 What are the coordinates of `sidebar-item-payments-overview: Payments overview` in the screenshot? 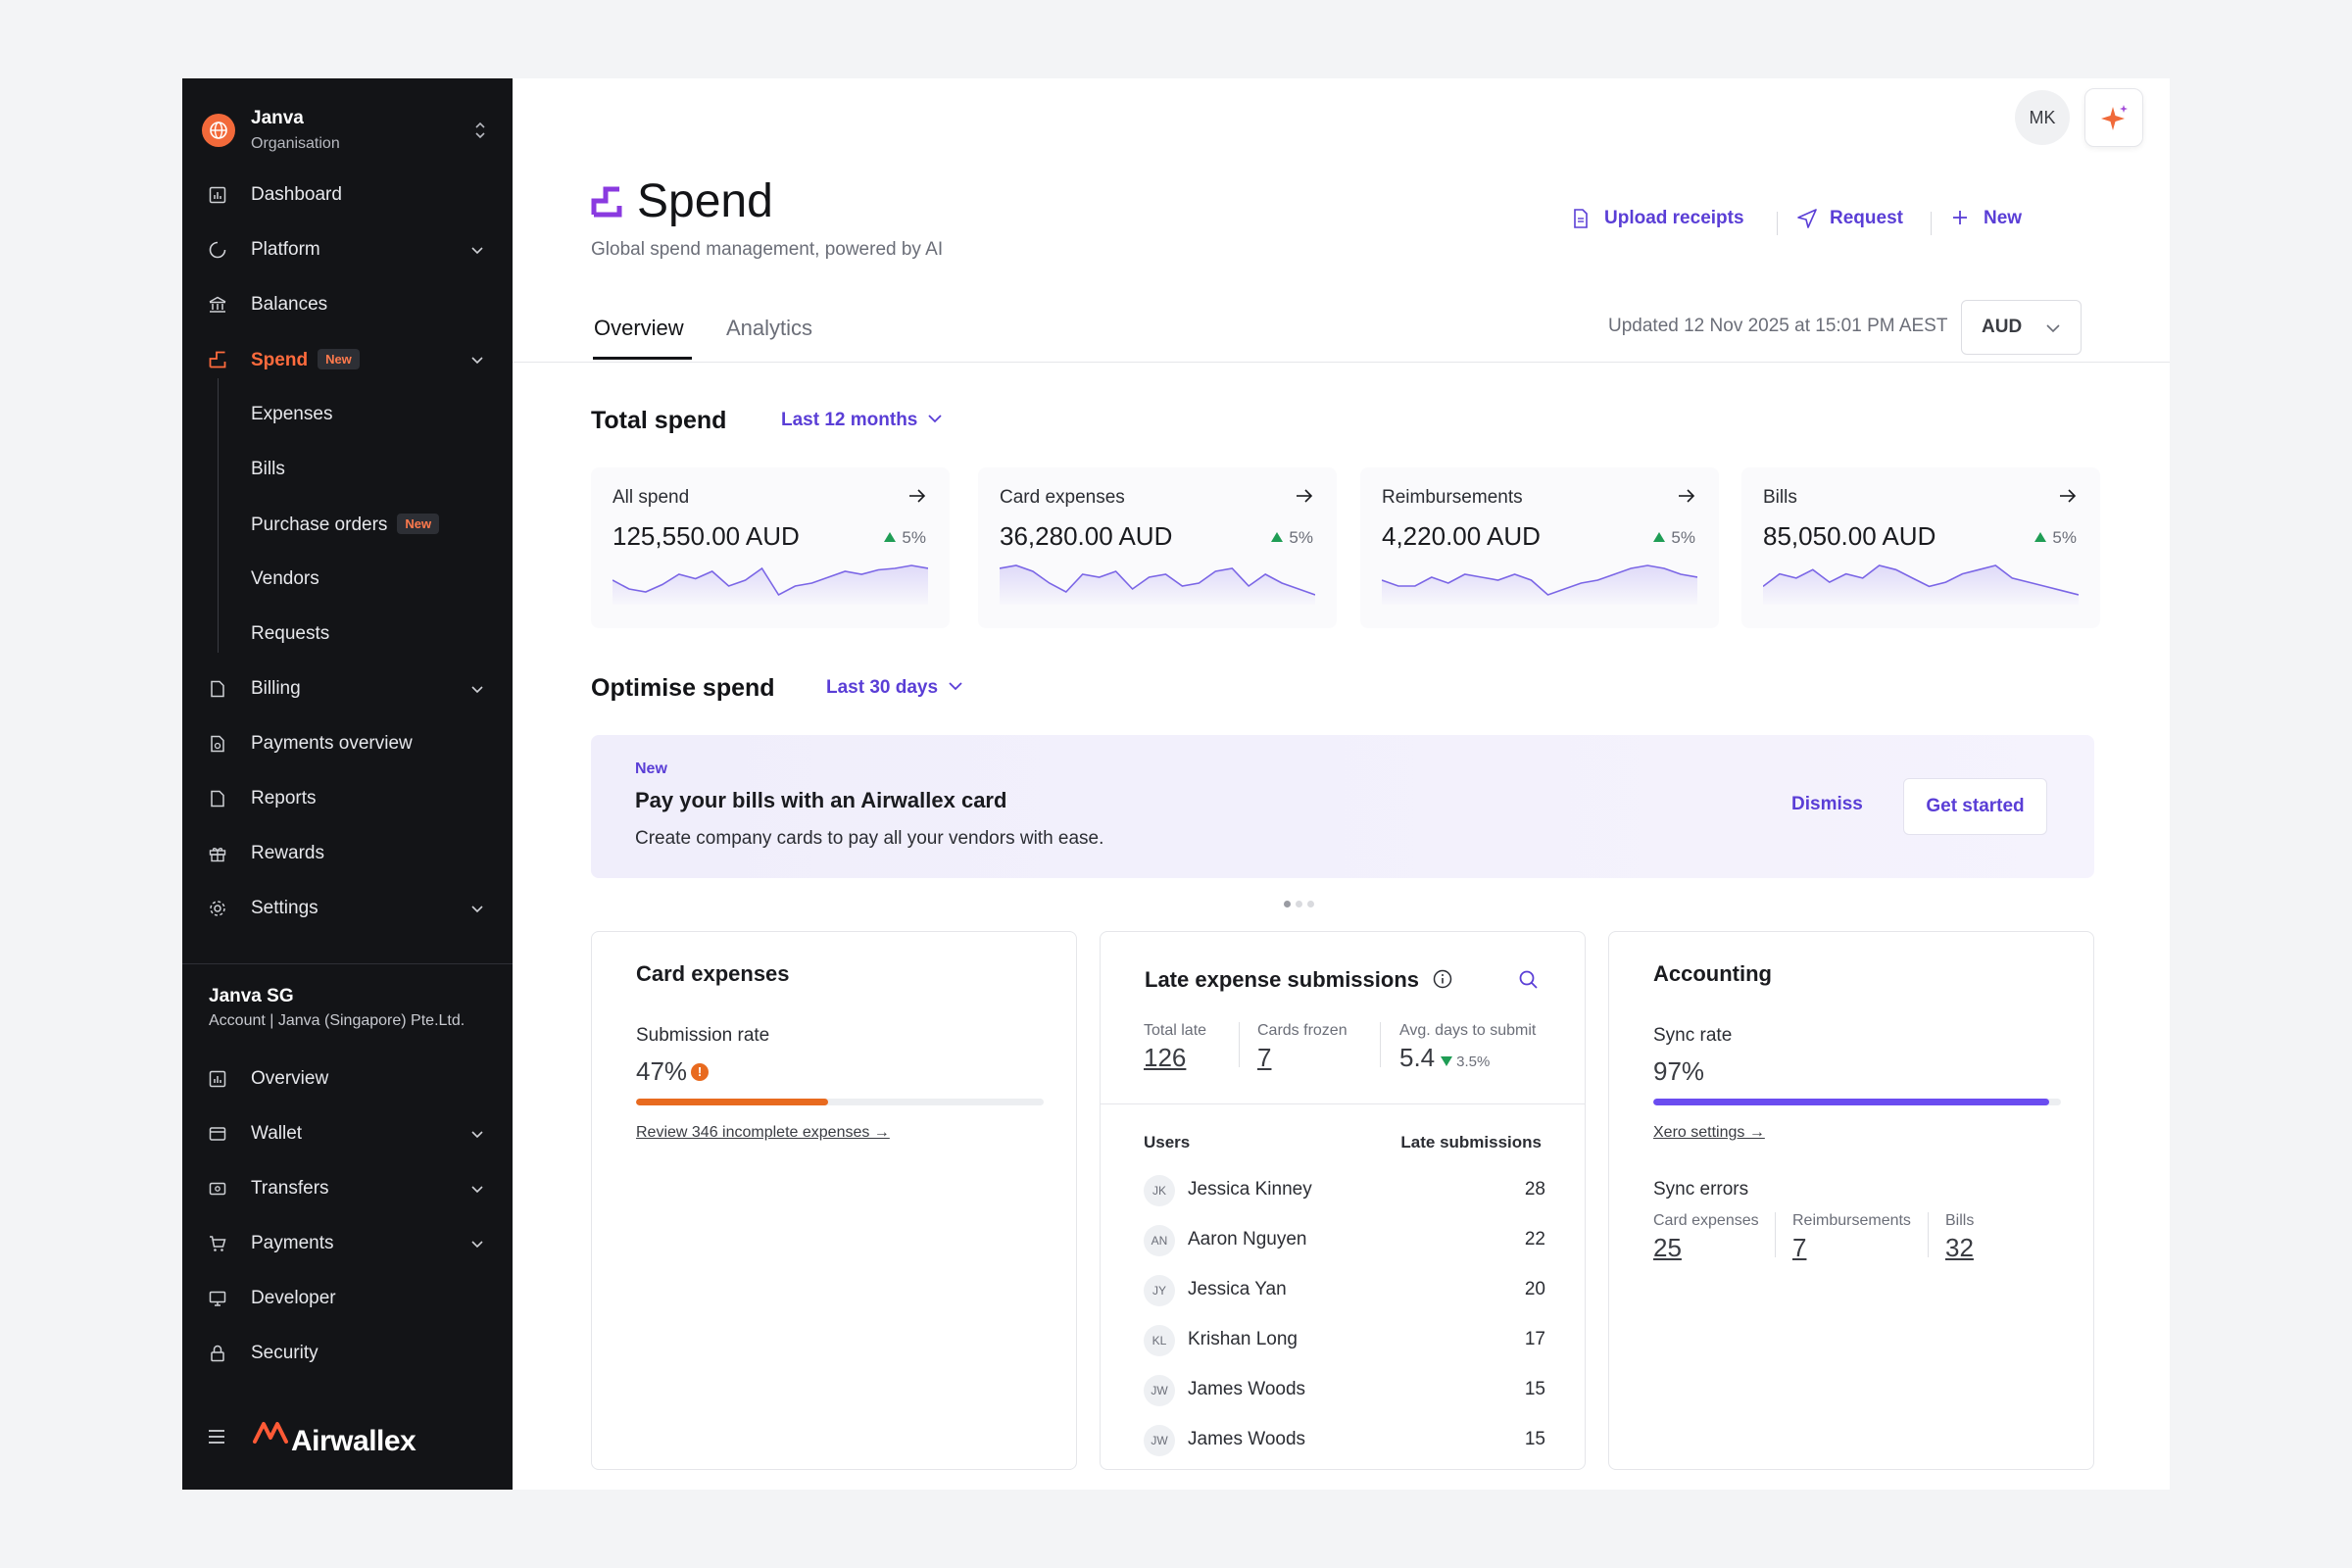 It's located at (348, 743).